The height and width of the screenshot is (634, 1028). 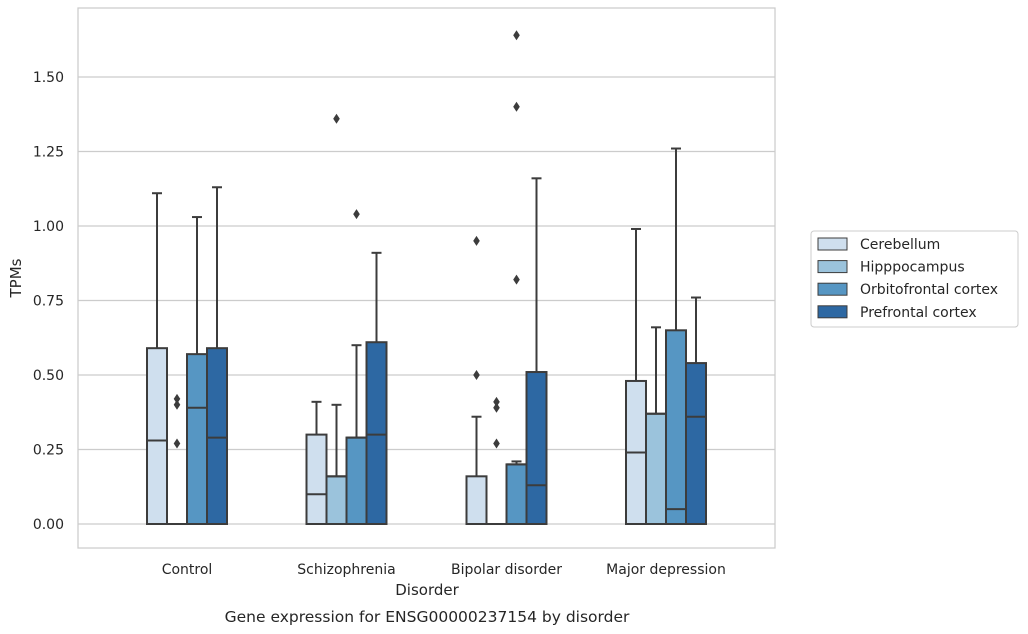 I want to click on x-tick-label: Schizophrenia, so click(x=346, y=570).